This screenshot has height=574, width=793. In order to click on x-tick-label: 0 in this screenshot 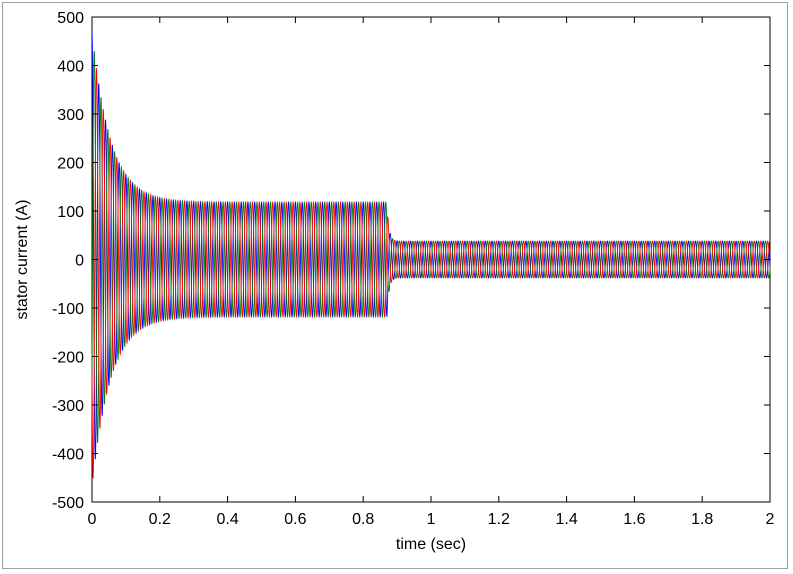, I will do `click(92, 519)`.